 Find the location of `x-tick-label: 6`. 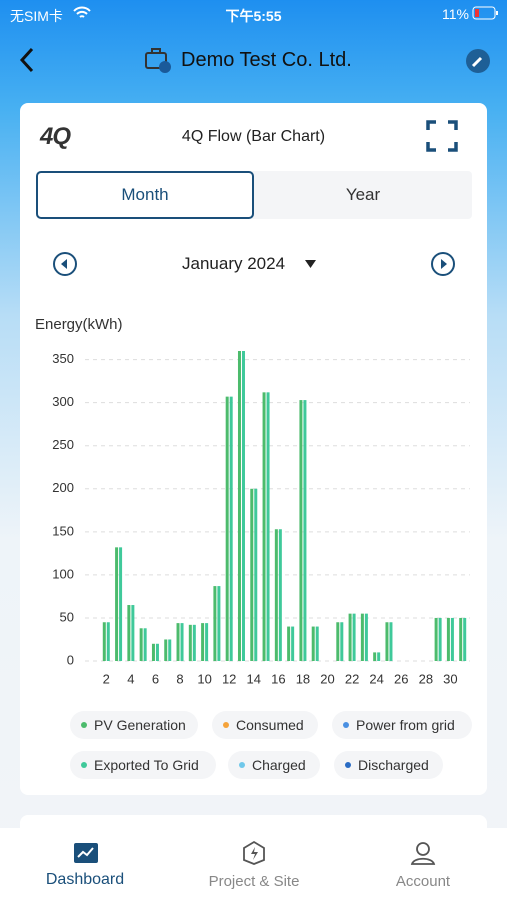

x-tick-label: 6 is located at coordinates (155, 678).